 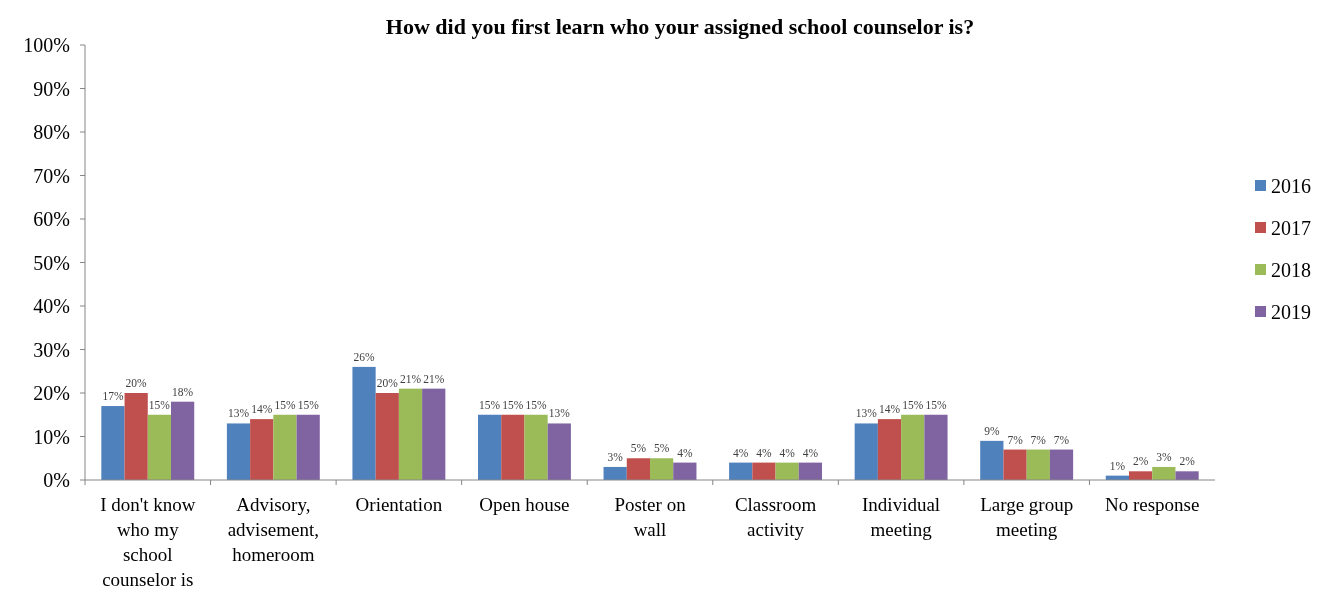 I want to click on data-label: 17%, so click(x=113, y=396).